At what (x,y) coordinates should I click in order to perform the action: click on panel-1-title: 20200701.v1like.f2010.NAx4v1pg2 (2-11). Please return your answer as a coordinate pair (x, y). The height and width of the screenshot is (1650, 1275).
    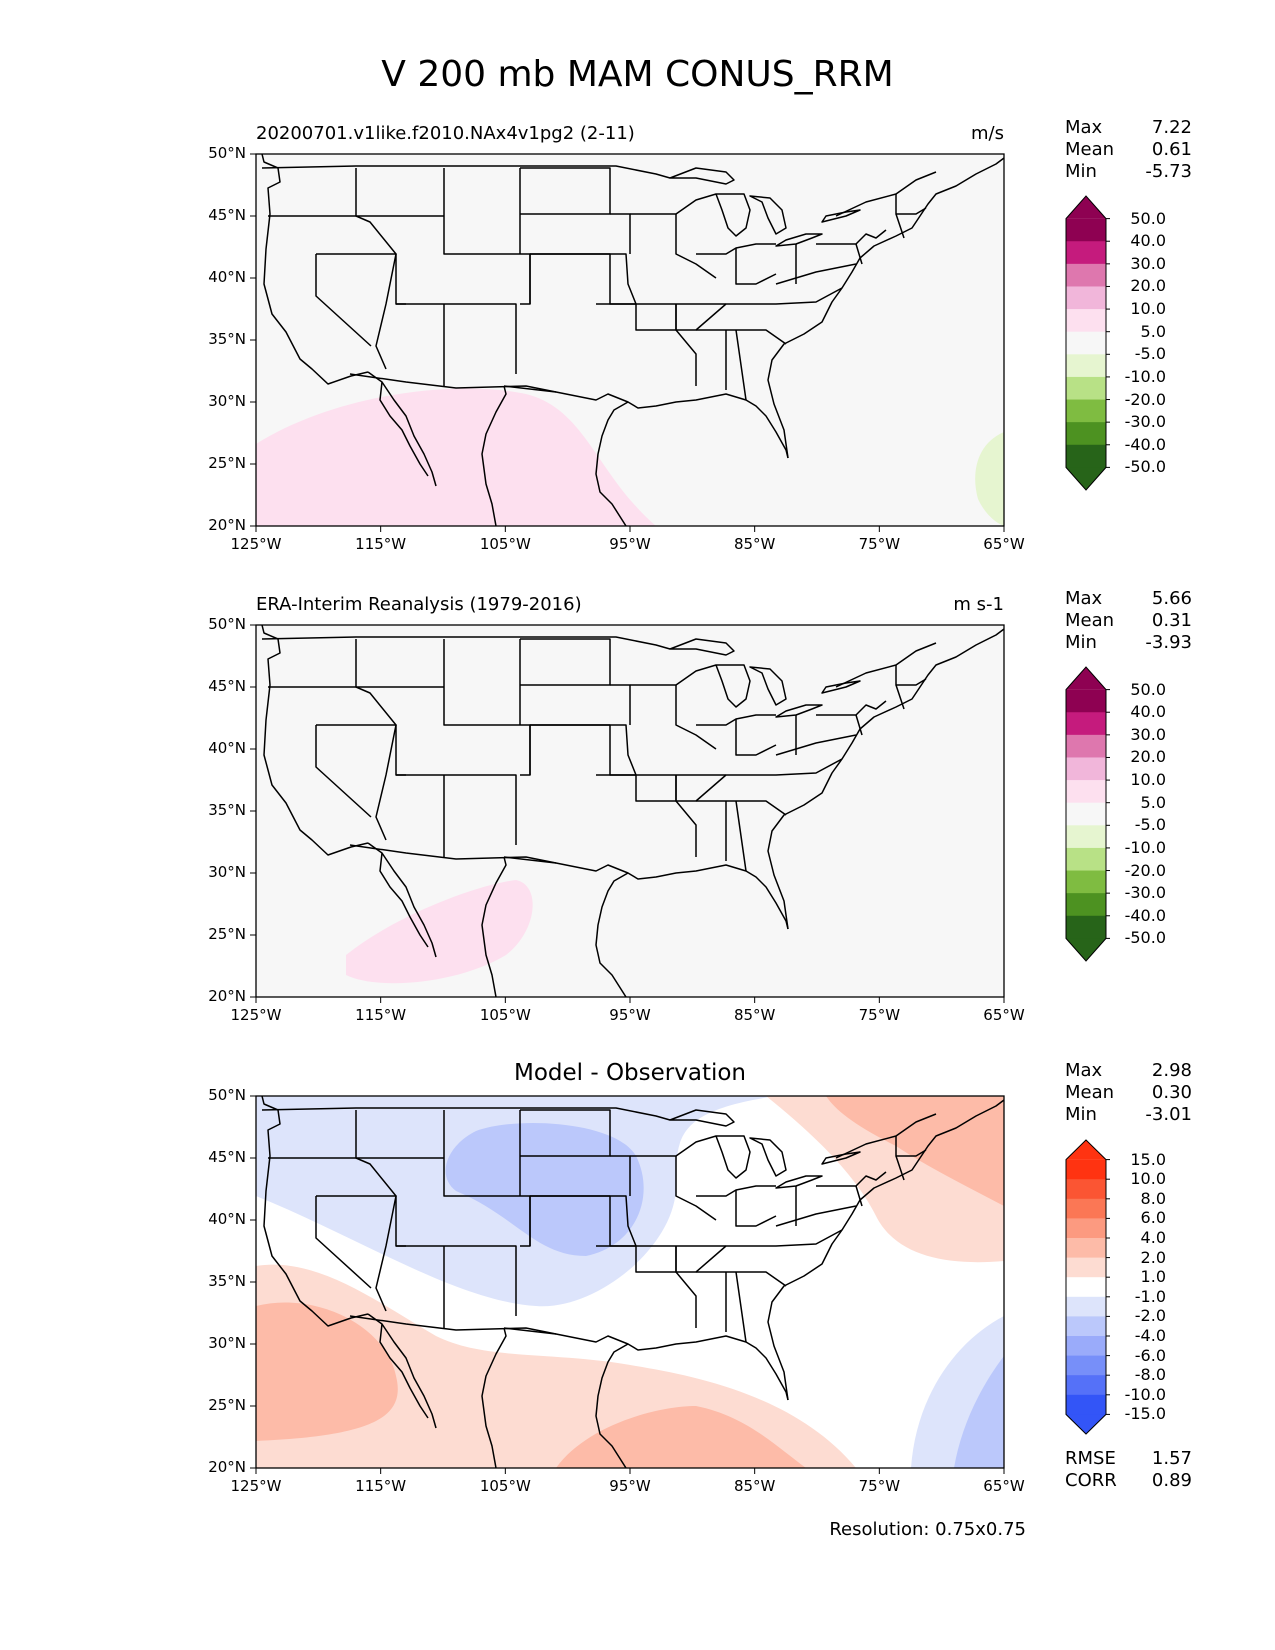
    Looking at the image, I should click on (445, 133).